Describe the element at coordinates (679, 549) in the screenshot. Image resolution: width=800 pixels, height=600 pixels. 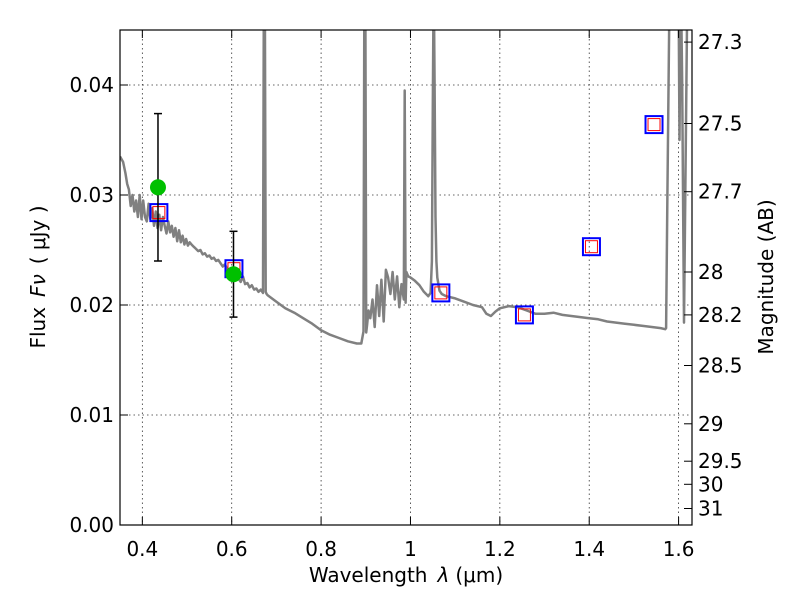
I see `x-tick-label: 1.6` at that location.